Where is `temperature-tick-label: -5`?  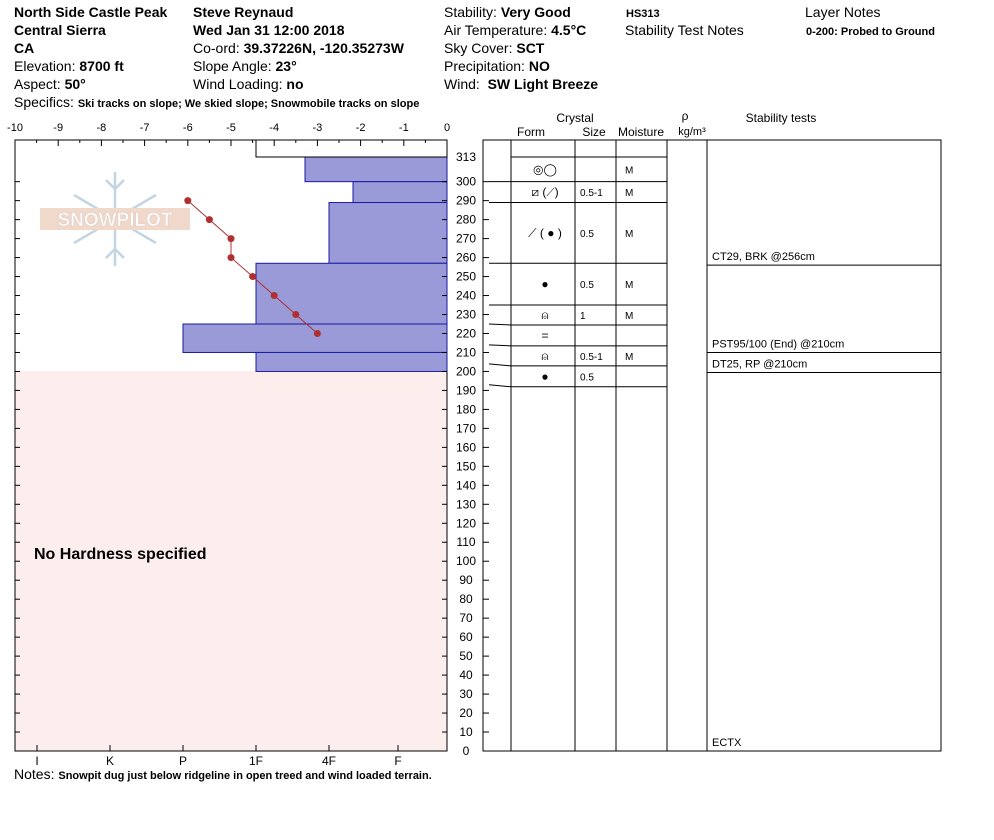 temperature-tick-label: -5 is located at coordinates (231, 128).